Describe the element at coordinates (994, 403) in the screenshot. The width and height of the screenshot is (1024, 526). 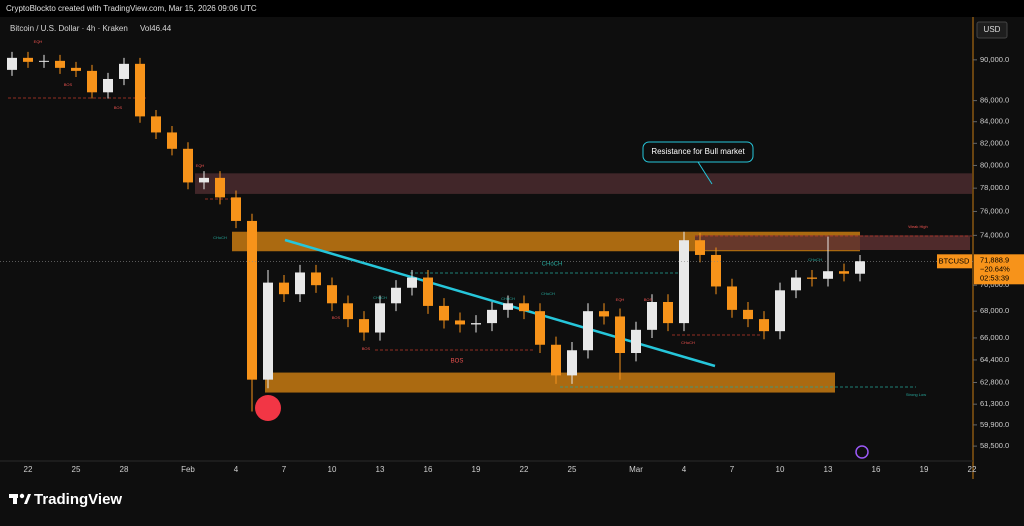
I see `y-tick-label: 61,300.0` at that location.